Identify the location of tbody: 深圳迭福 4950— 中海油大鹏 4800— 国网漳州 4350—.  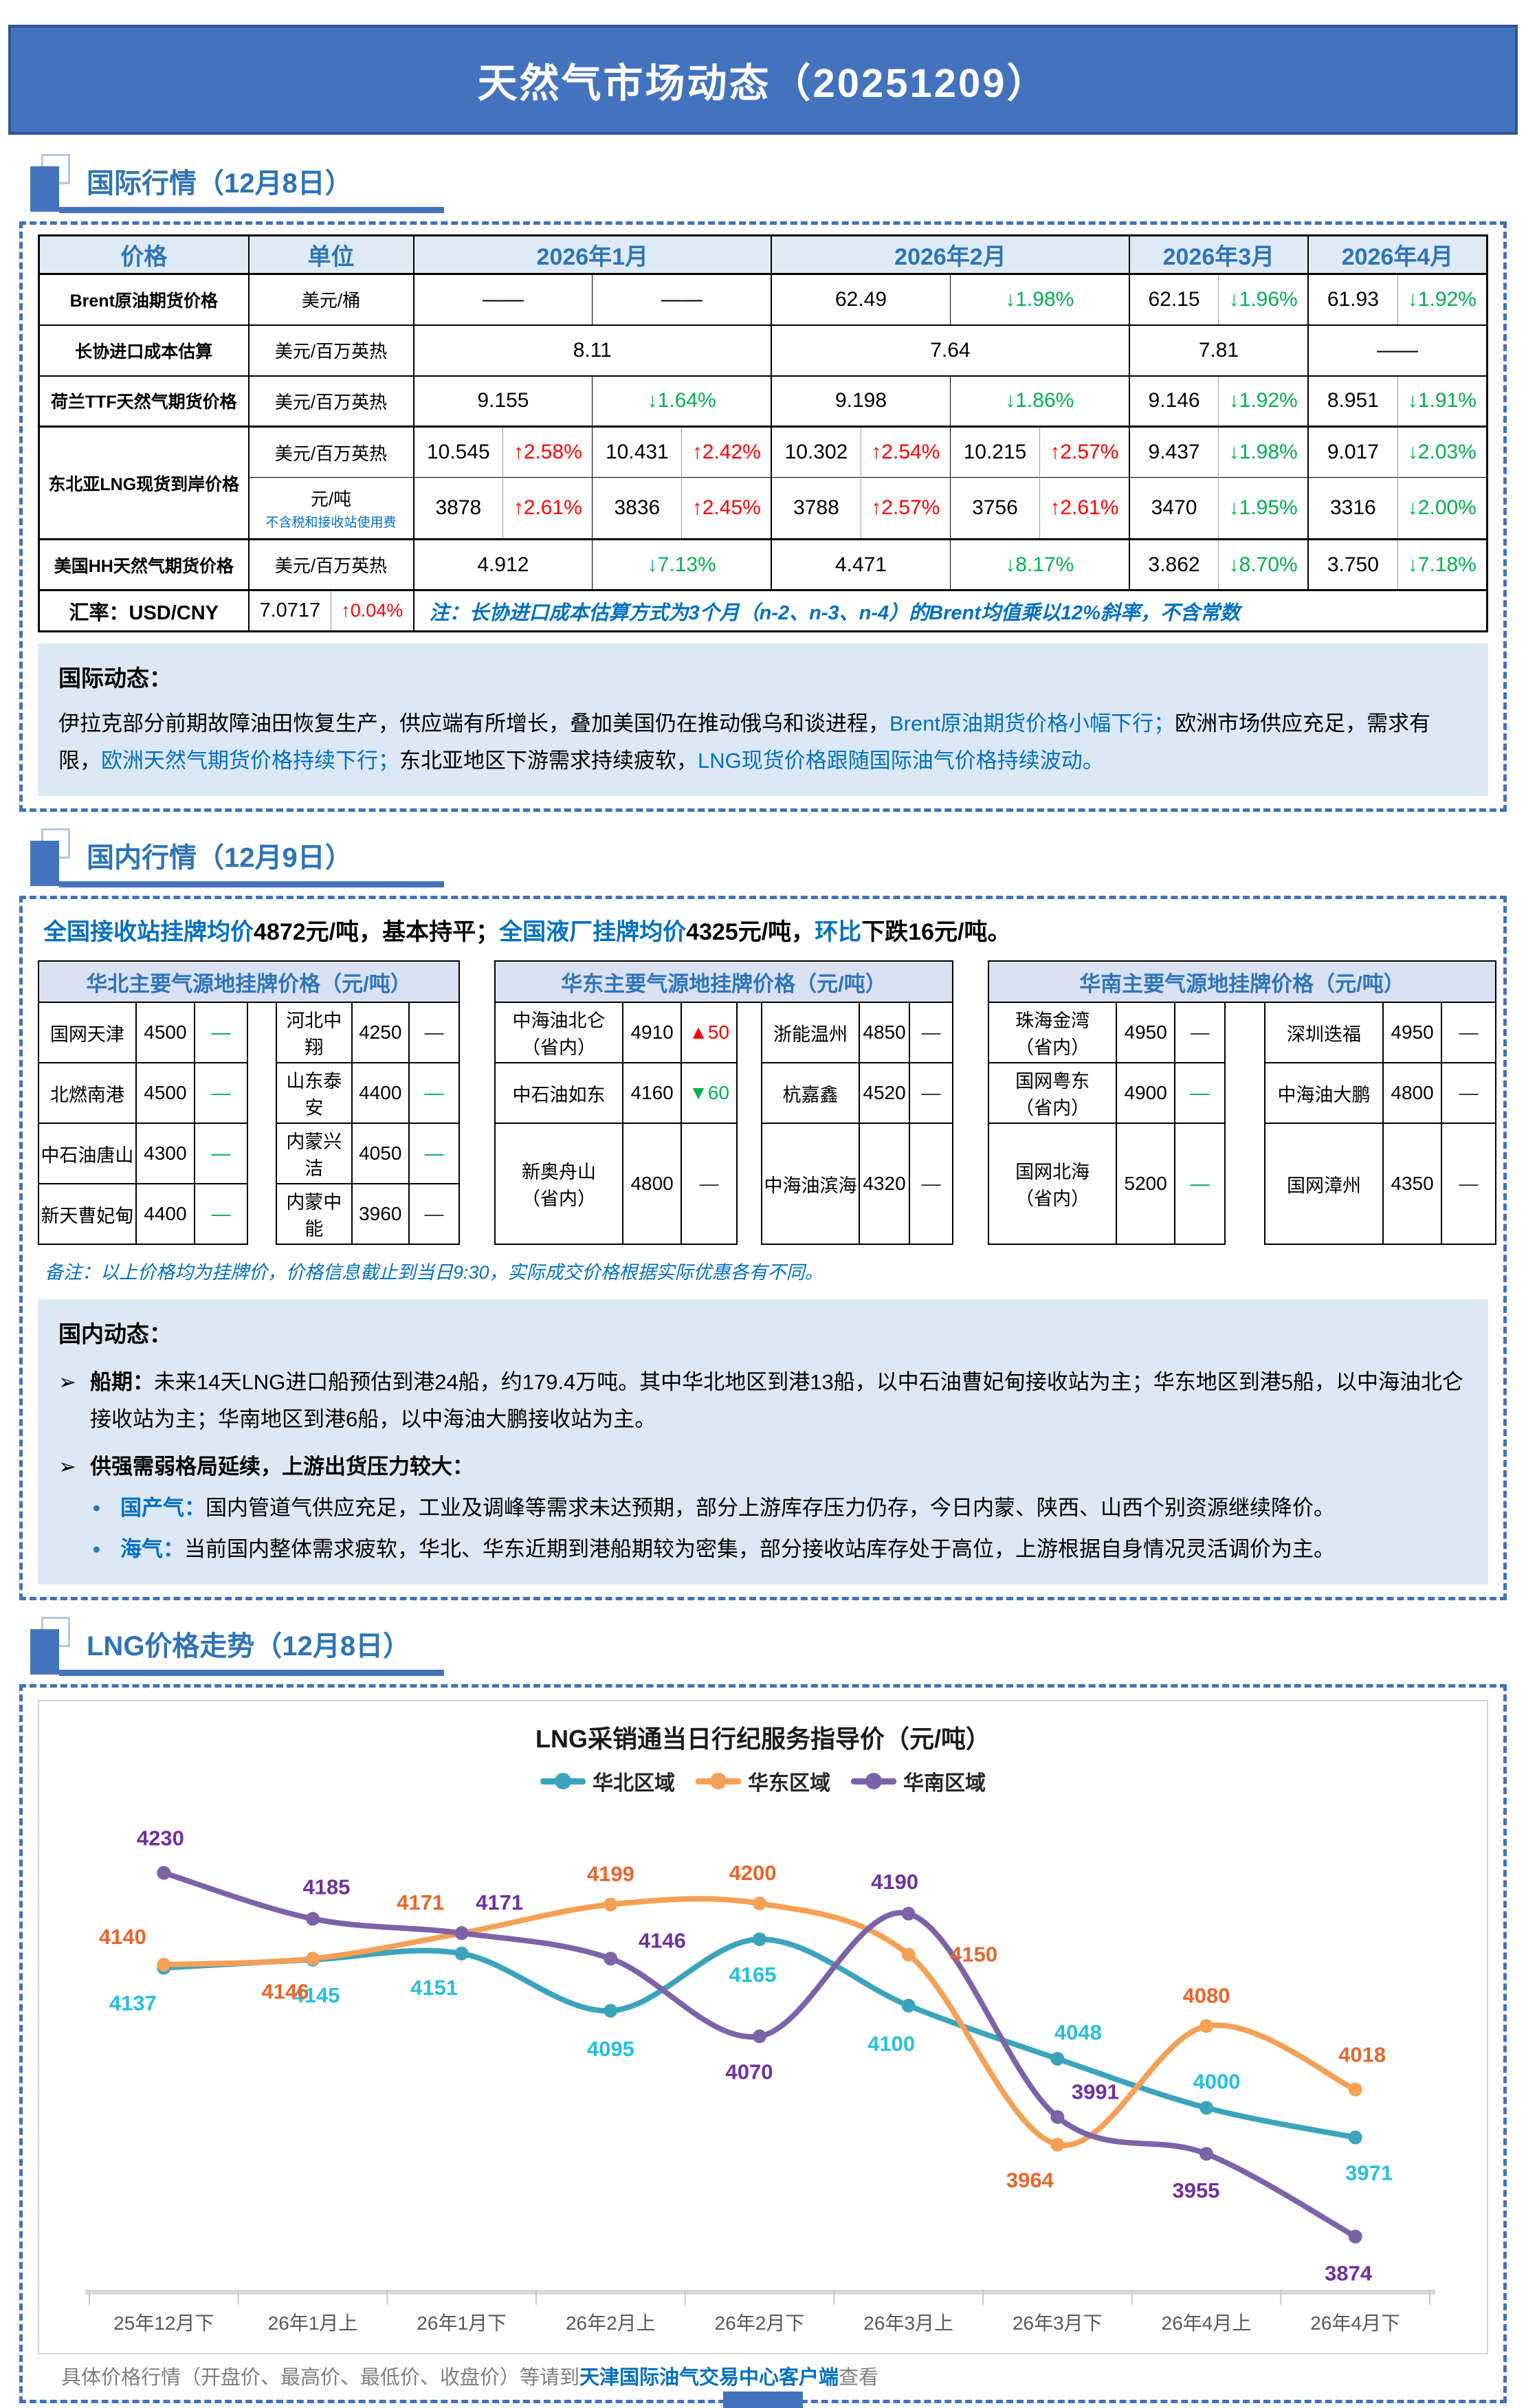
(1379, 1124).